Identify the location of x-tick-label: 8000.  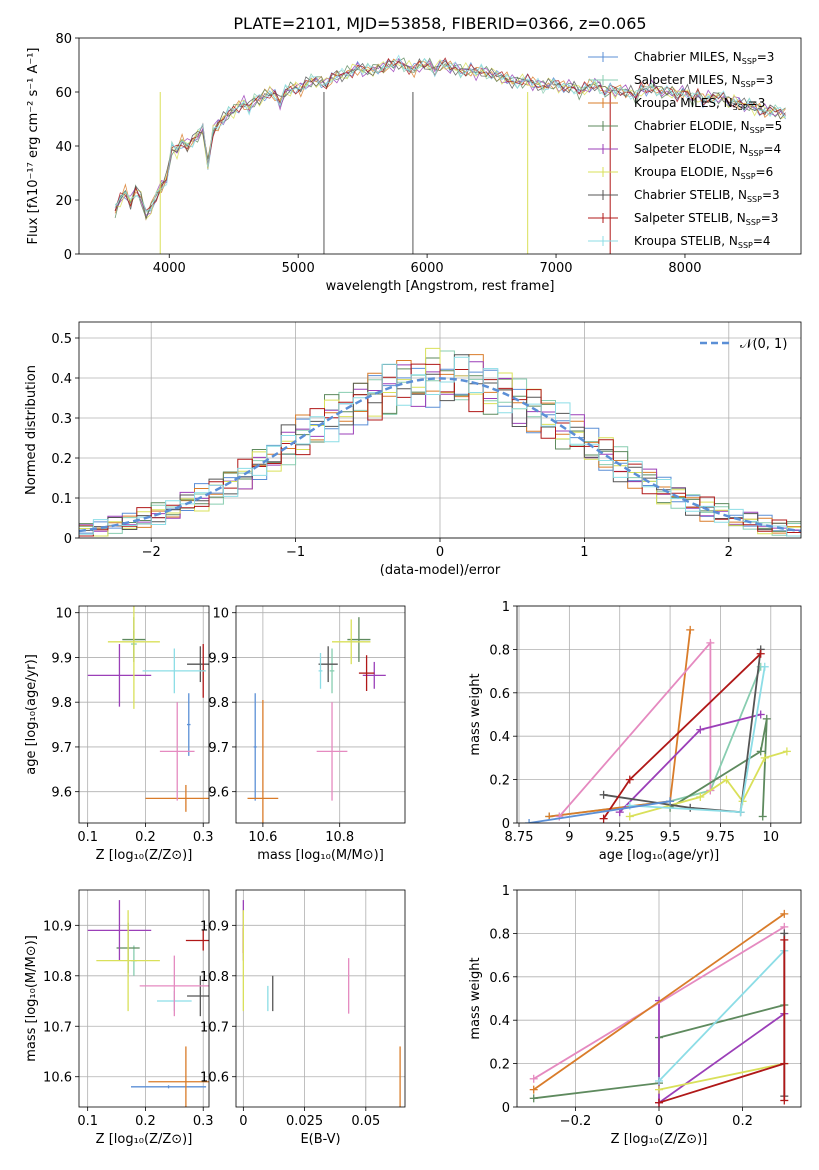
(684, 268).